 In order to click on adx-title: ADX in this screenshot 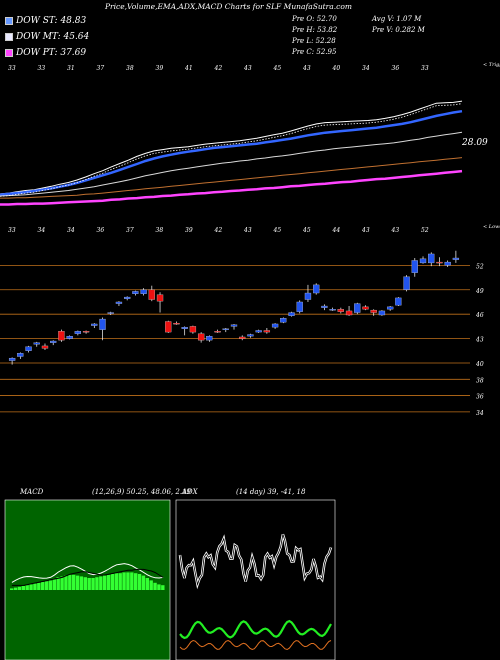, I will do `click(190, 492)`.